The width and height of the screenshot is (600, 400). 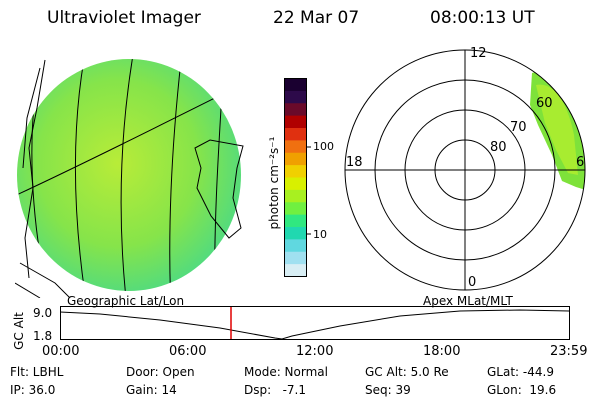 What do you see at coordinates (478, 53) in the screenshot?
I see `mlt-label-12: 12` at bounding box center [478, 53].